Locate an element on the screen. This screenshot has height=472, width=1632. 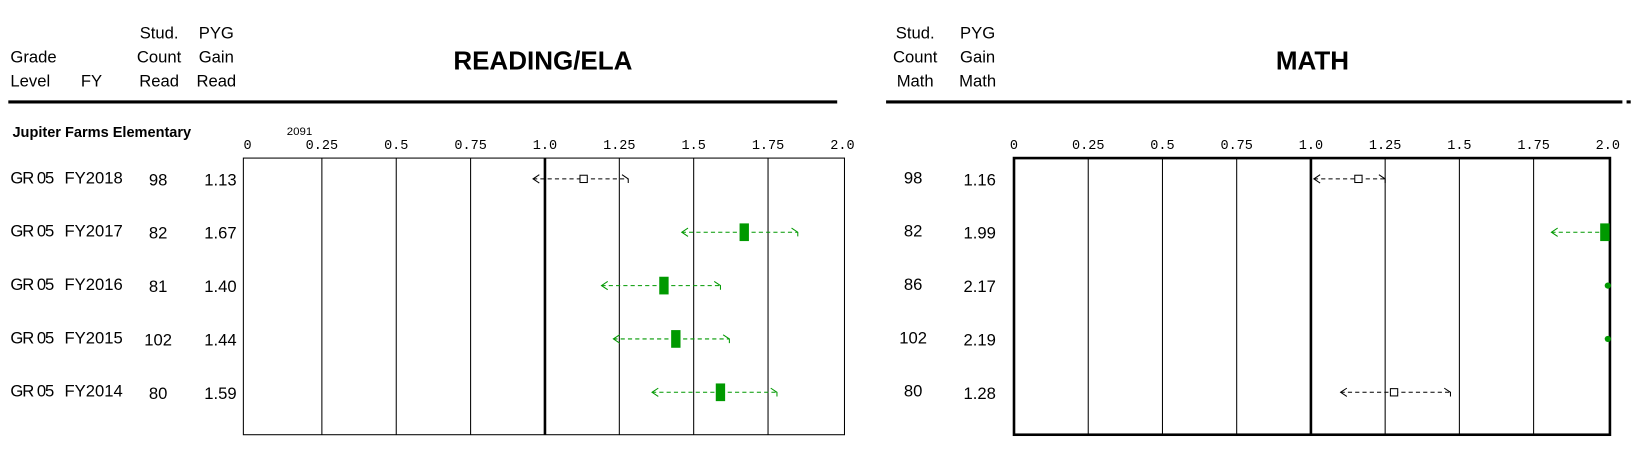
column-header: Grade is located at coordinates (33, 57).